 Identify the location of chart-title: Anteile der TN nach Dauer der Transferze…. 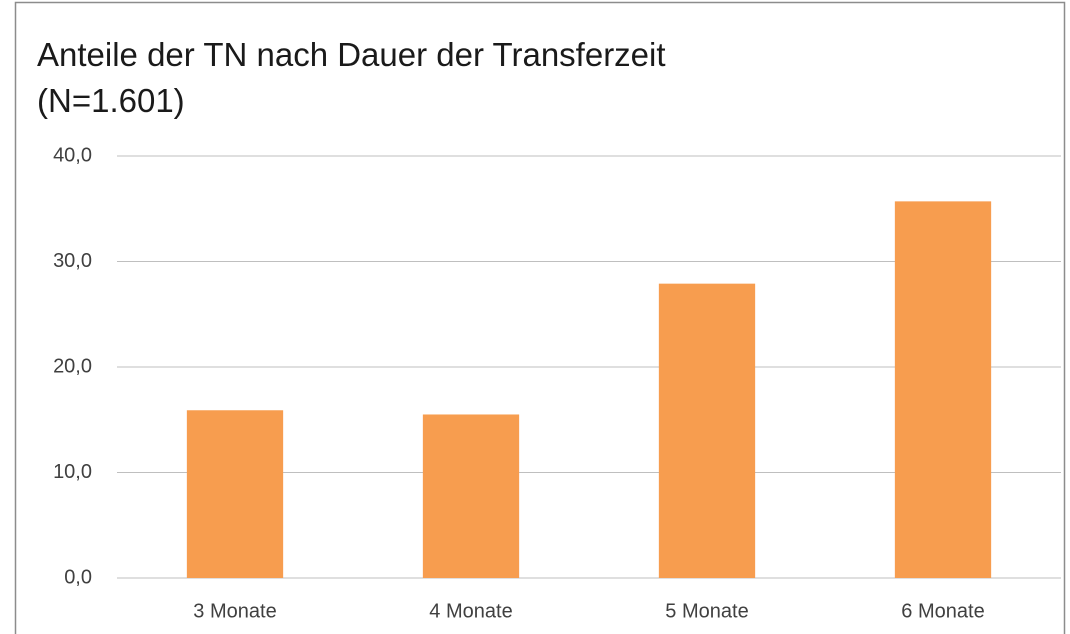
(351, 54).